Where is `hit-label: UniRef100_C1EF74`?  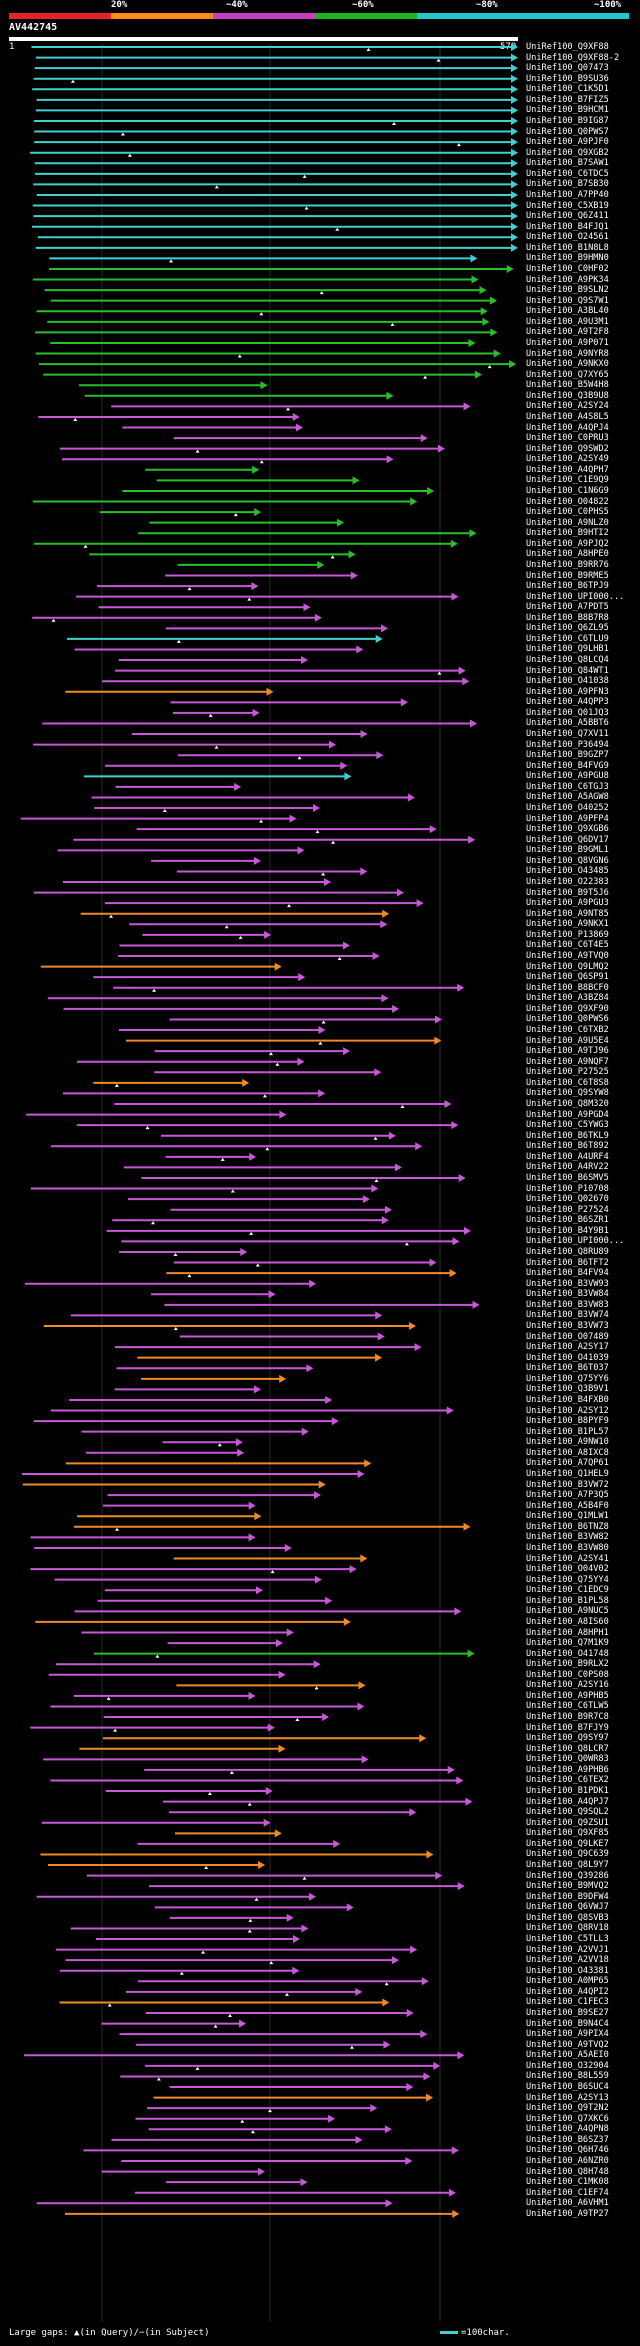 hit-label: UniRef100_C1EF74 is located at coordinates (567, 2192).